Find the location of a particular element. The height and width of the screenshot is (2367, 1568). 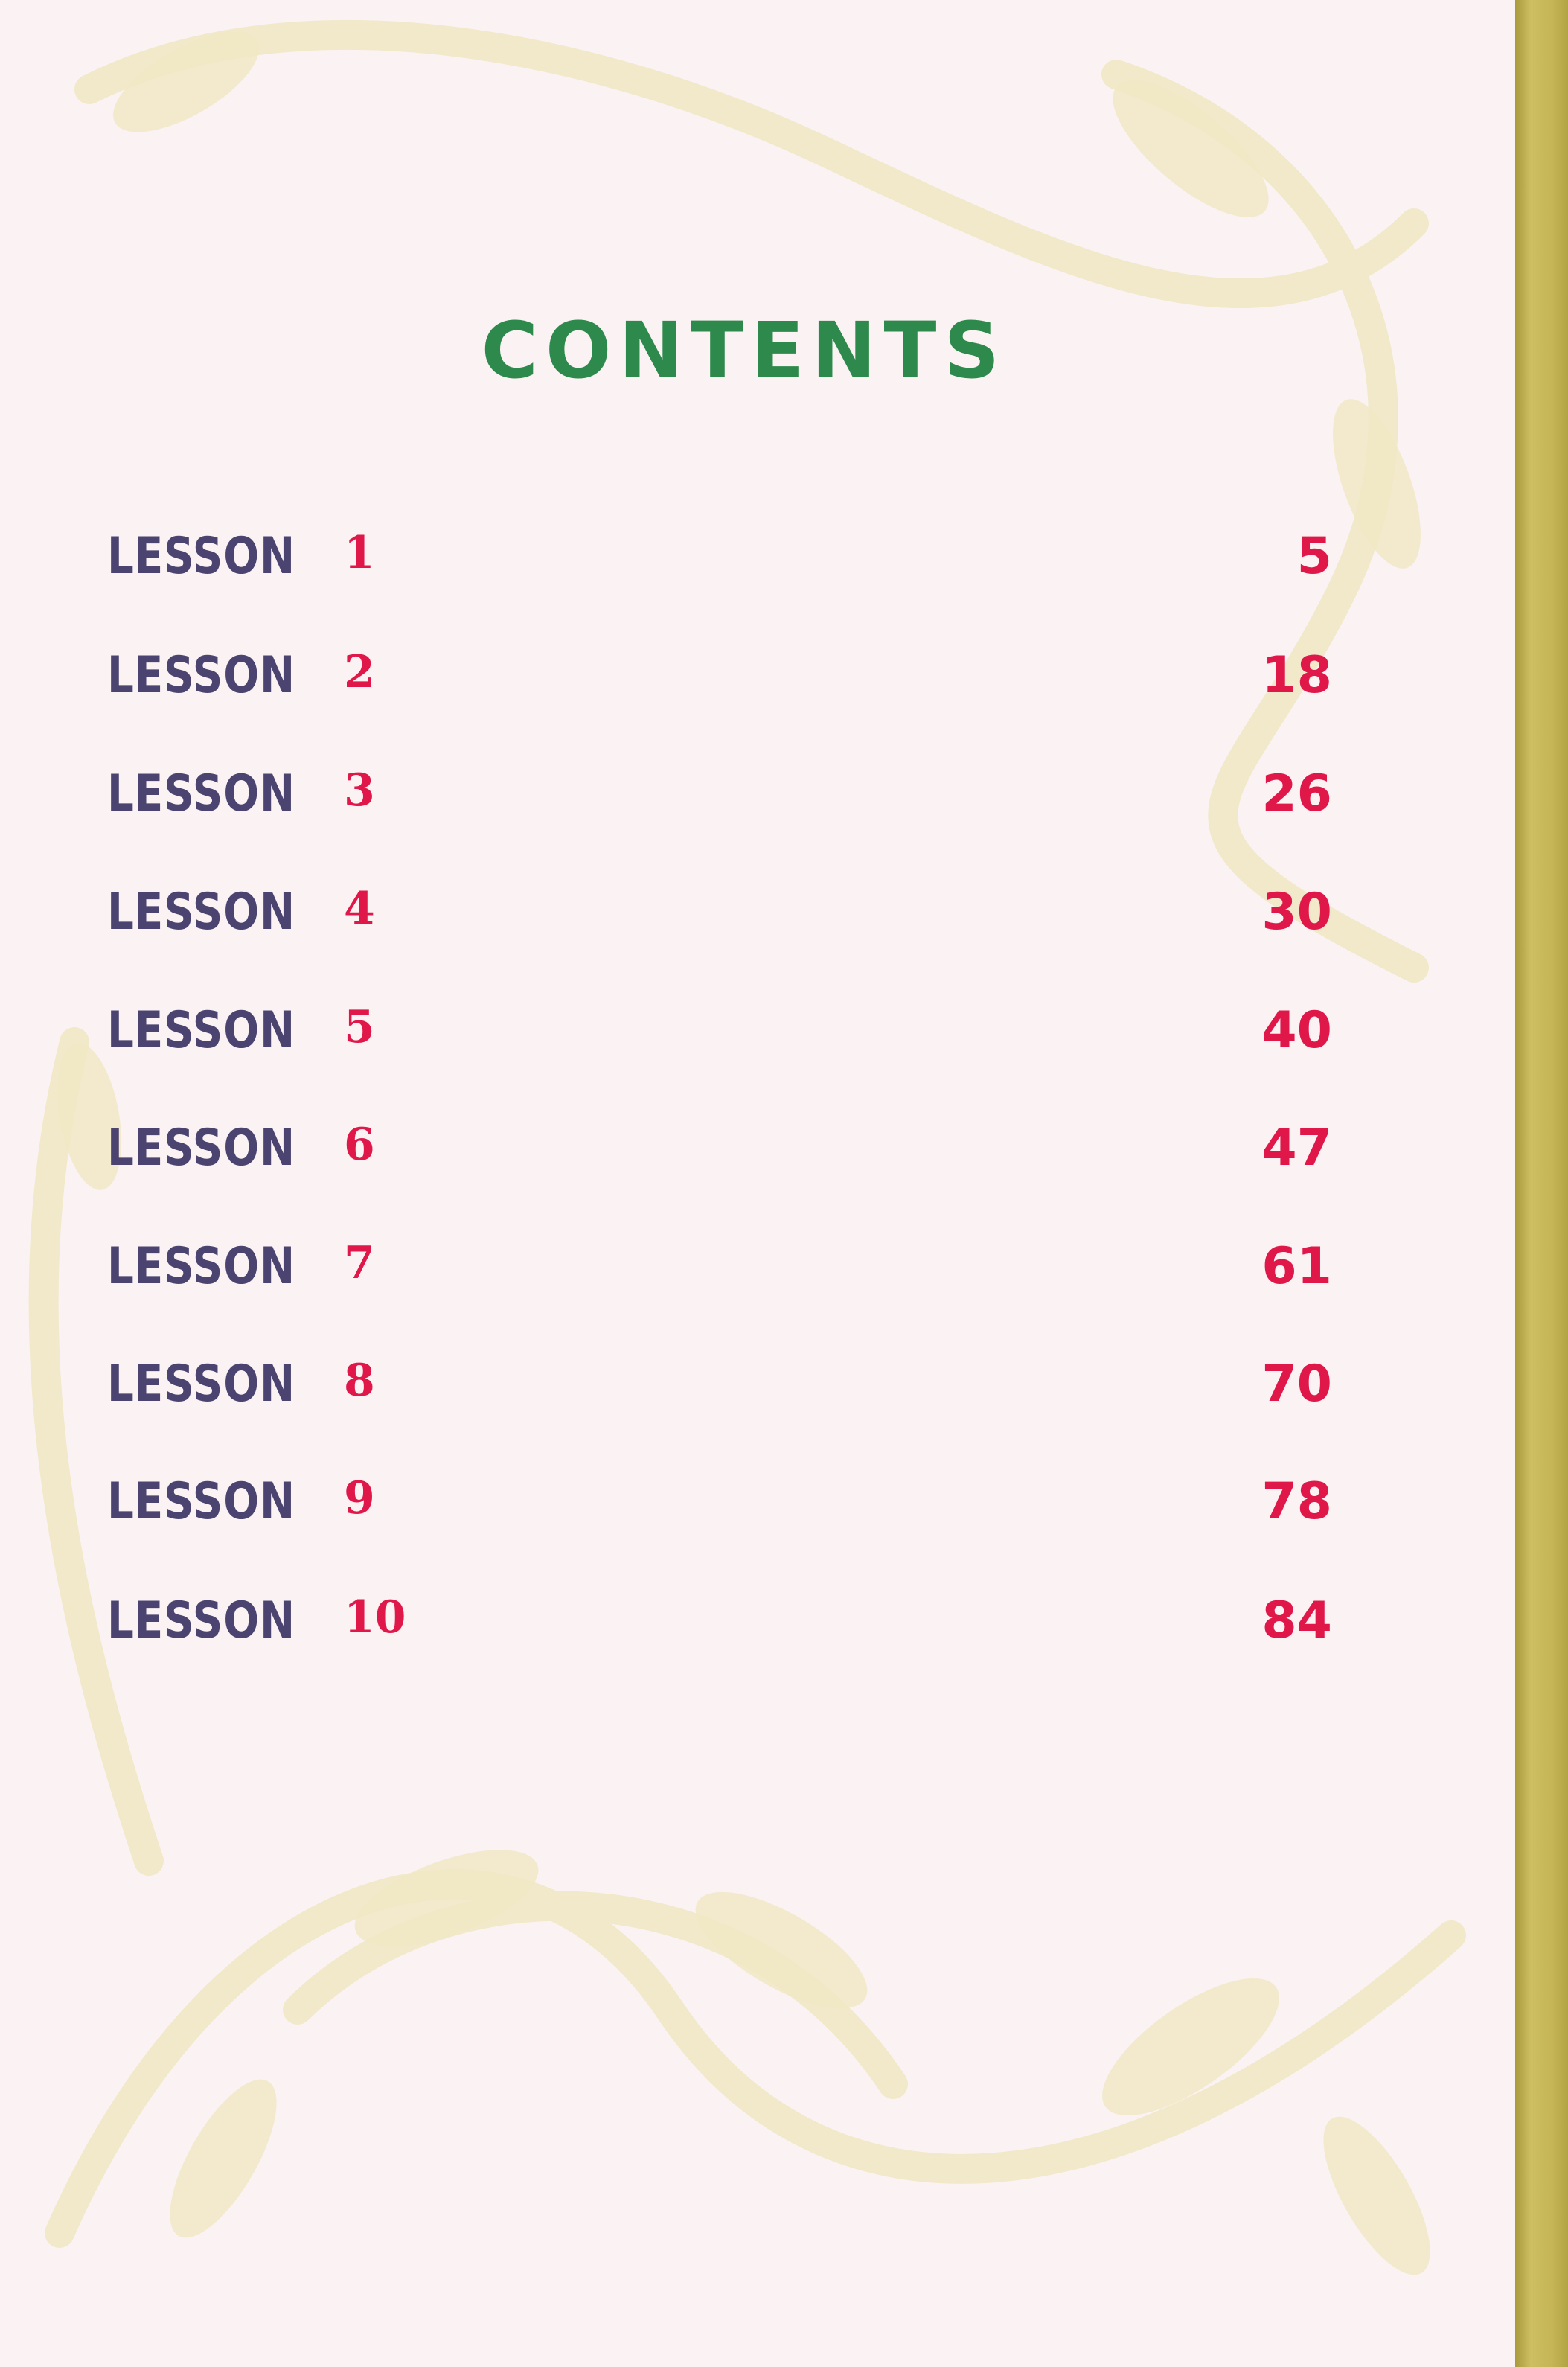

page-number: 26 is located at coordinates (1296, 794).